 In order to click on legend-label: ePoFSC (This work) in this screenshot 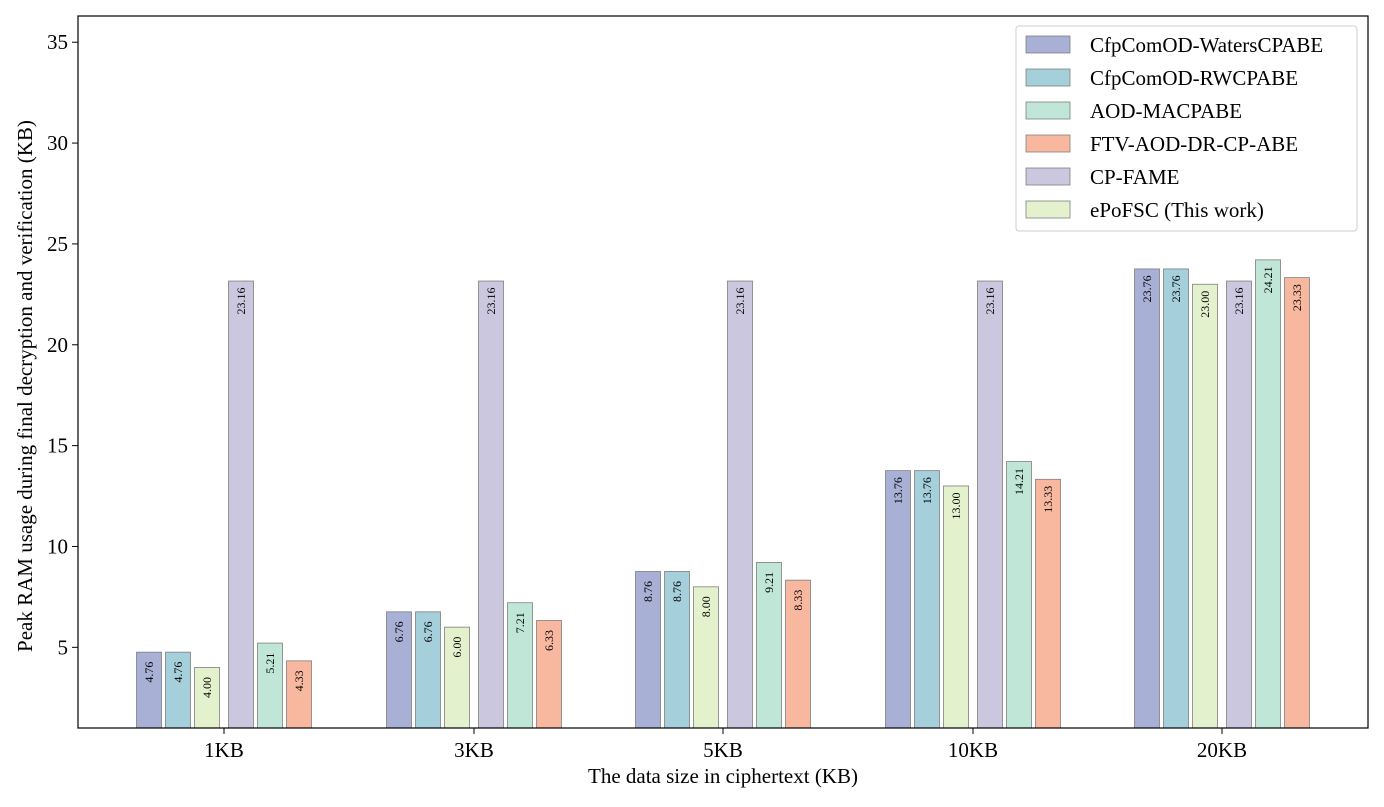, I will do `click(1177, 210)`.